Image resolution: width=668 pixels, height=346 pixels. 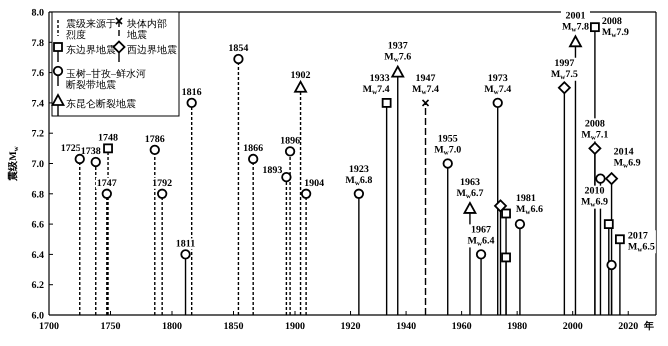 What do you see at coordinates (71, 148) in the screenshot?
I see `annotation: 1725` at bounding box center [71, 148].